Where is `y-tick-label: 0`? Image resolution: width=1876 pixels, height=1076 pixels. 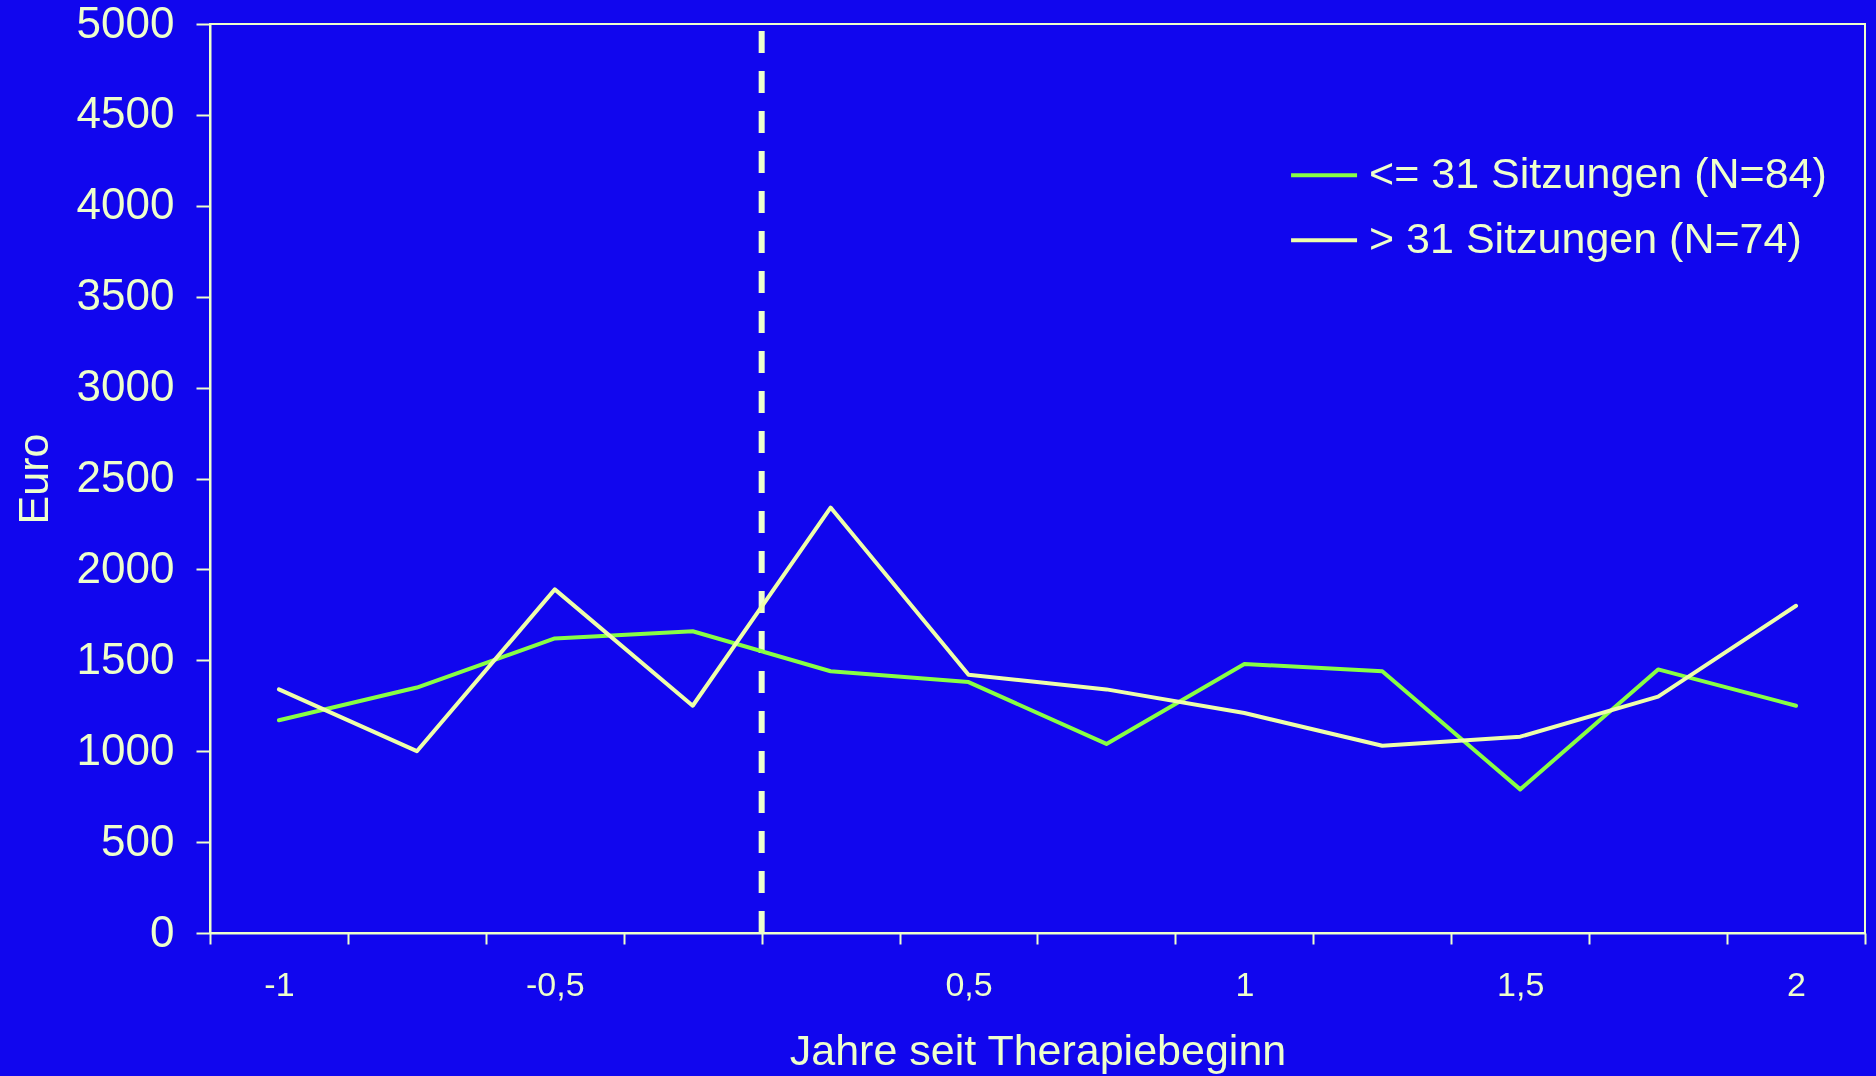
y-tick-label: 0 is located at coordinates (162, 931).